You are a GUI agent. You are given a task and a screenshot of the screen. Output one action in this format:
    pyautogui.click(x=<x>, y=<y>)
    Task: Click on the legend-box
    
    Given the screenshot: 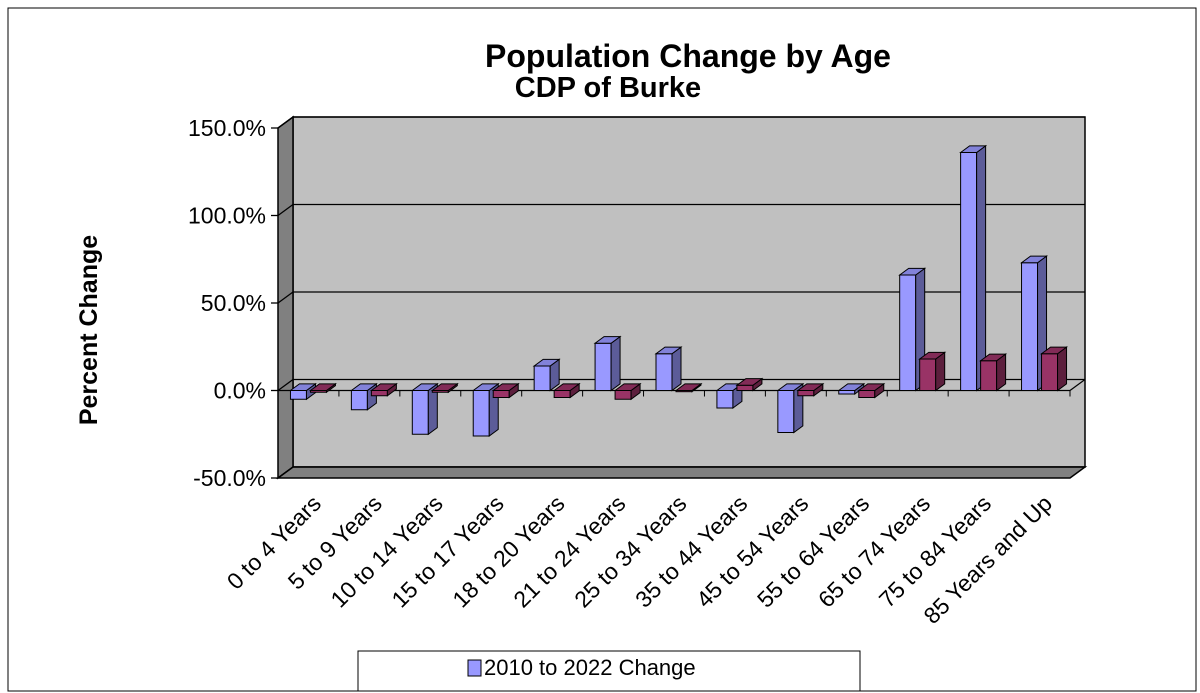 What is the action you would take?
    pyautogui.click(x=609, y=671)
    